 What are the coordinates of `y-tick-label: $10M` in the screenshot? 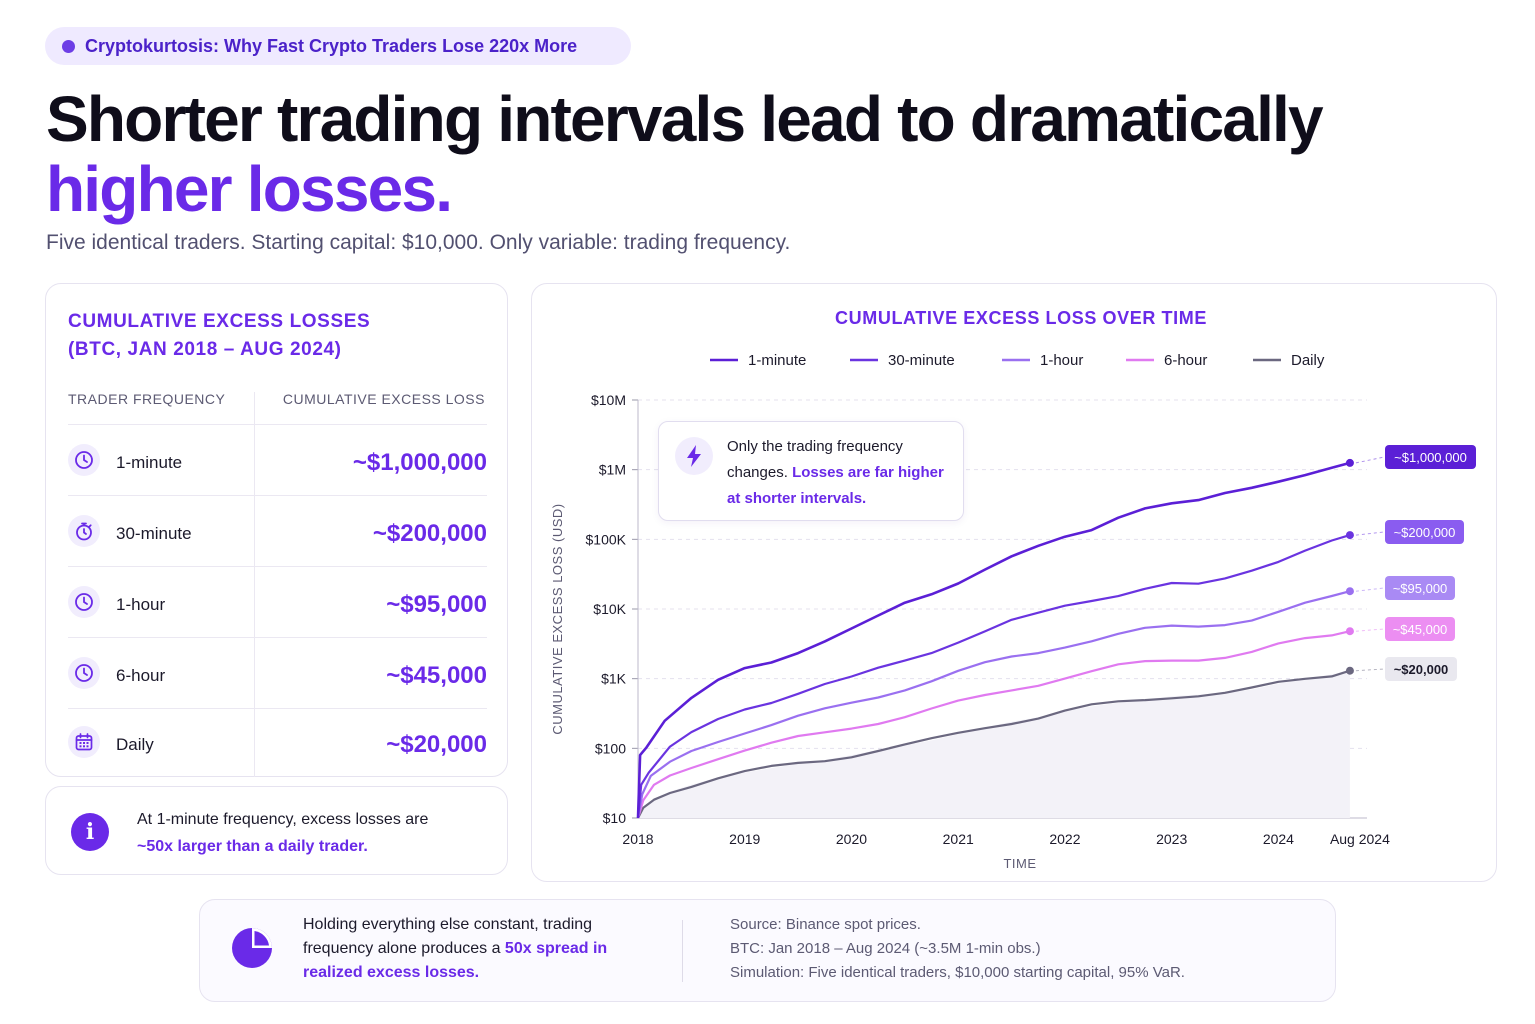 It's located at (608, 400).